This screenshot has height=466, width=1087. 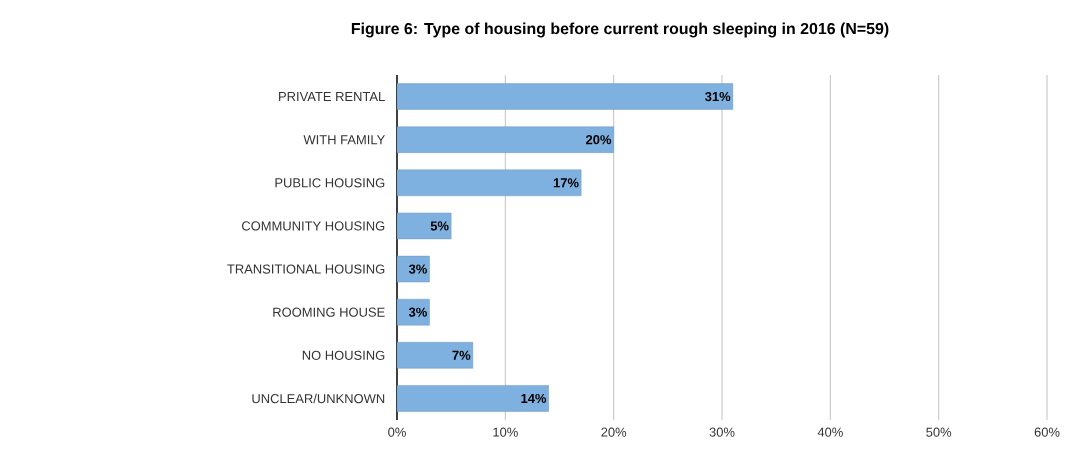 What do you see at coordinates (505, 432) in the screenshot?
I see `x-tick-label: 10%` at bounding box center [505, 432].